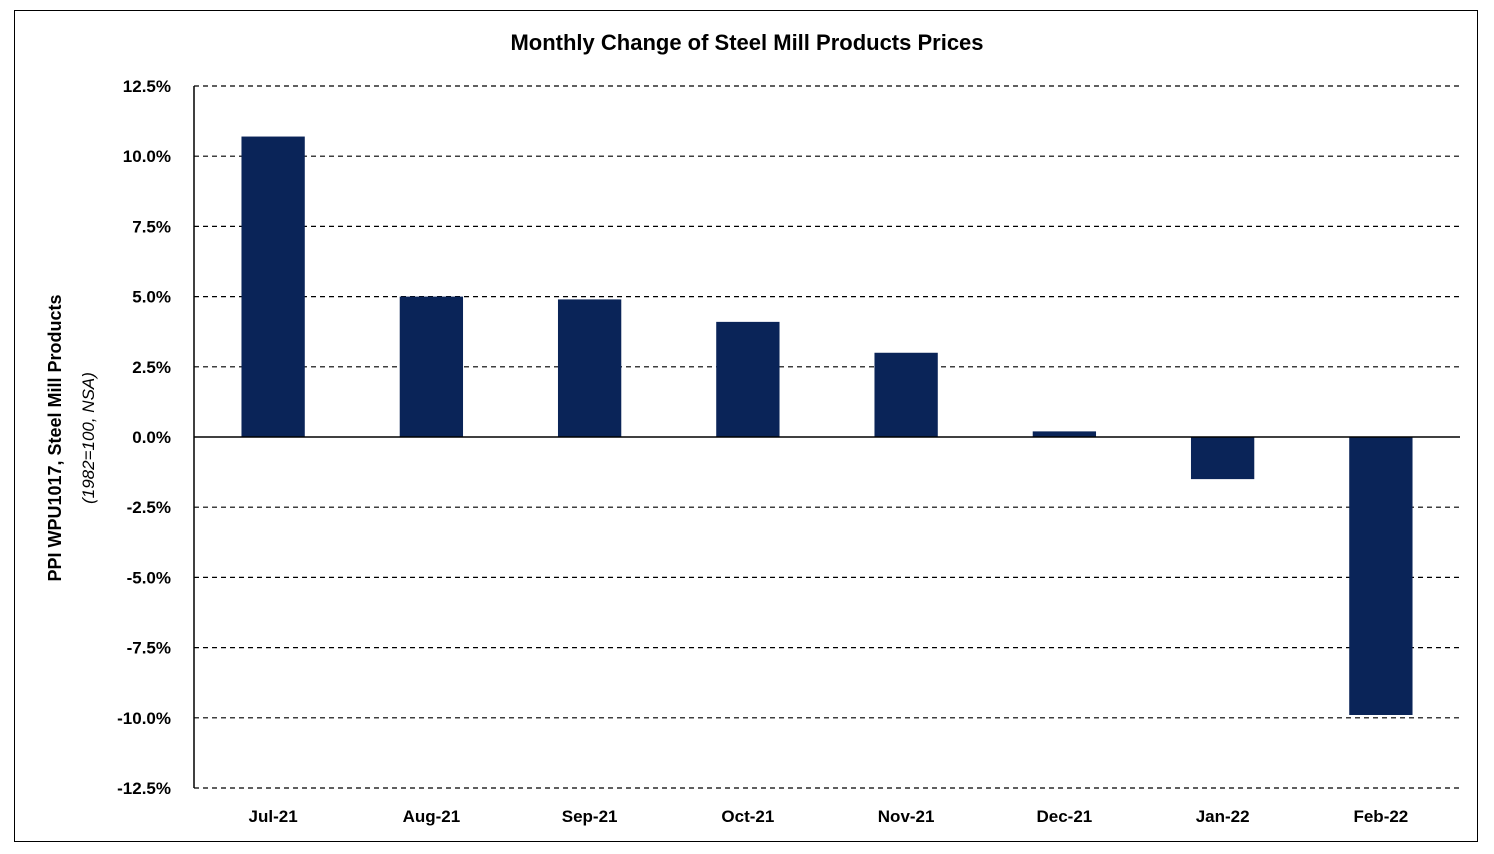 This screenshot has width=1494, height=854. I want to click on x-tick-label: Jul-21, so click(273, 816).